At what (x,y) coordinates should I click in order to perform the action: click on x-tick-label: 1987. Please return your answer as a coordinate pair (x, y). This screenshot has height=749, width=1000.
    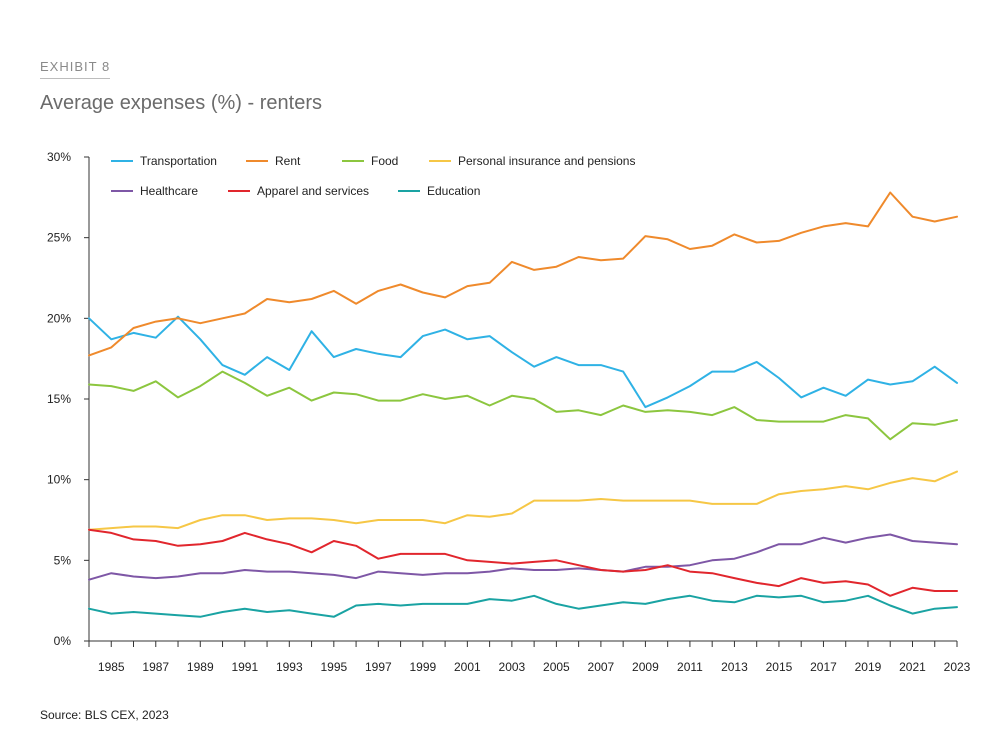
    Looking at the image, I should click on (155, 667).